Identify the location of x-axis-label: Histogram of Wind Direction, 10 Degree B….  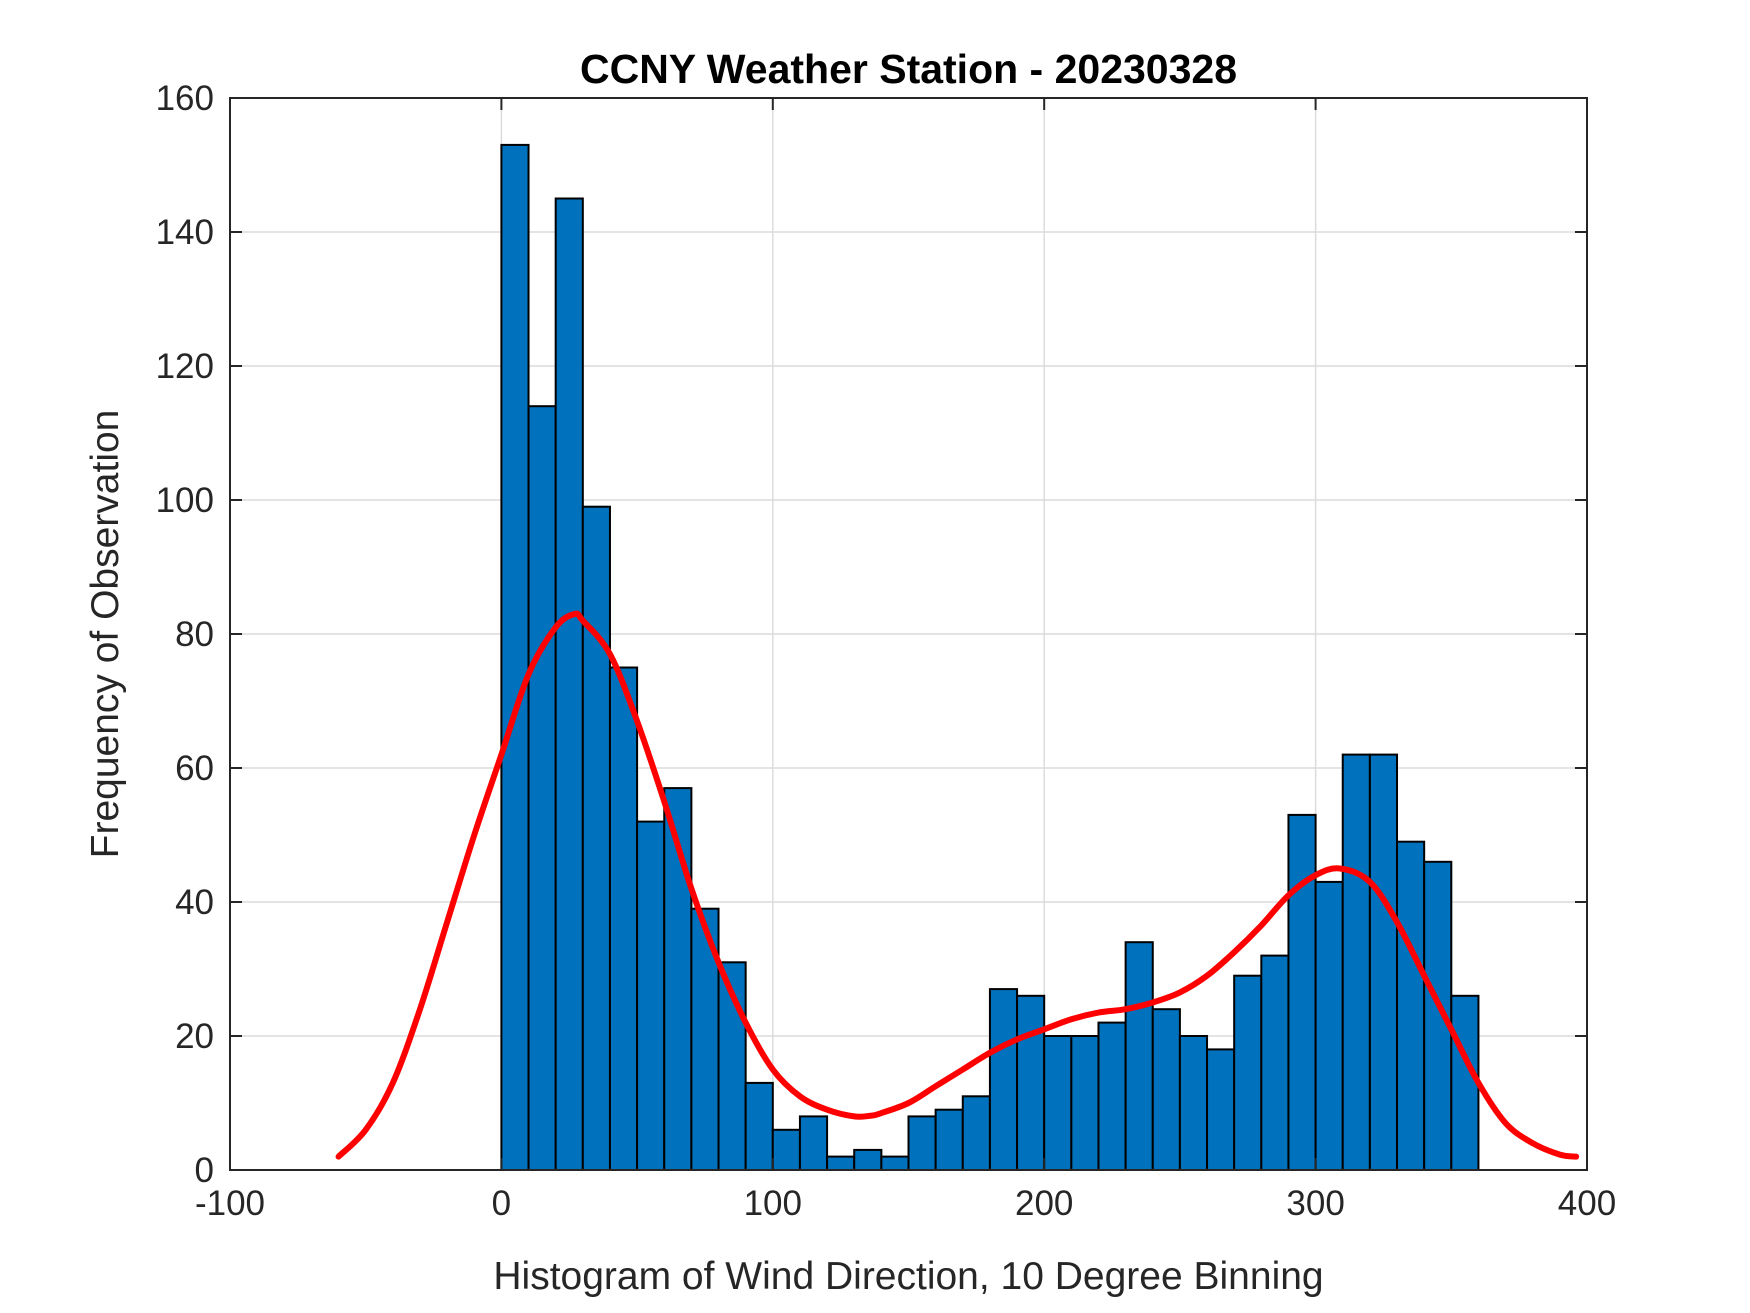
(908, 1276).